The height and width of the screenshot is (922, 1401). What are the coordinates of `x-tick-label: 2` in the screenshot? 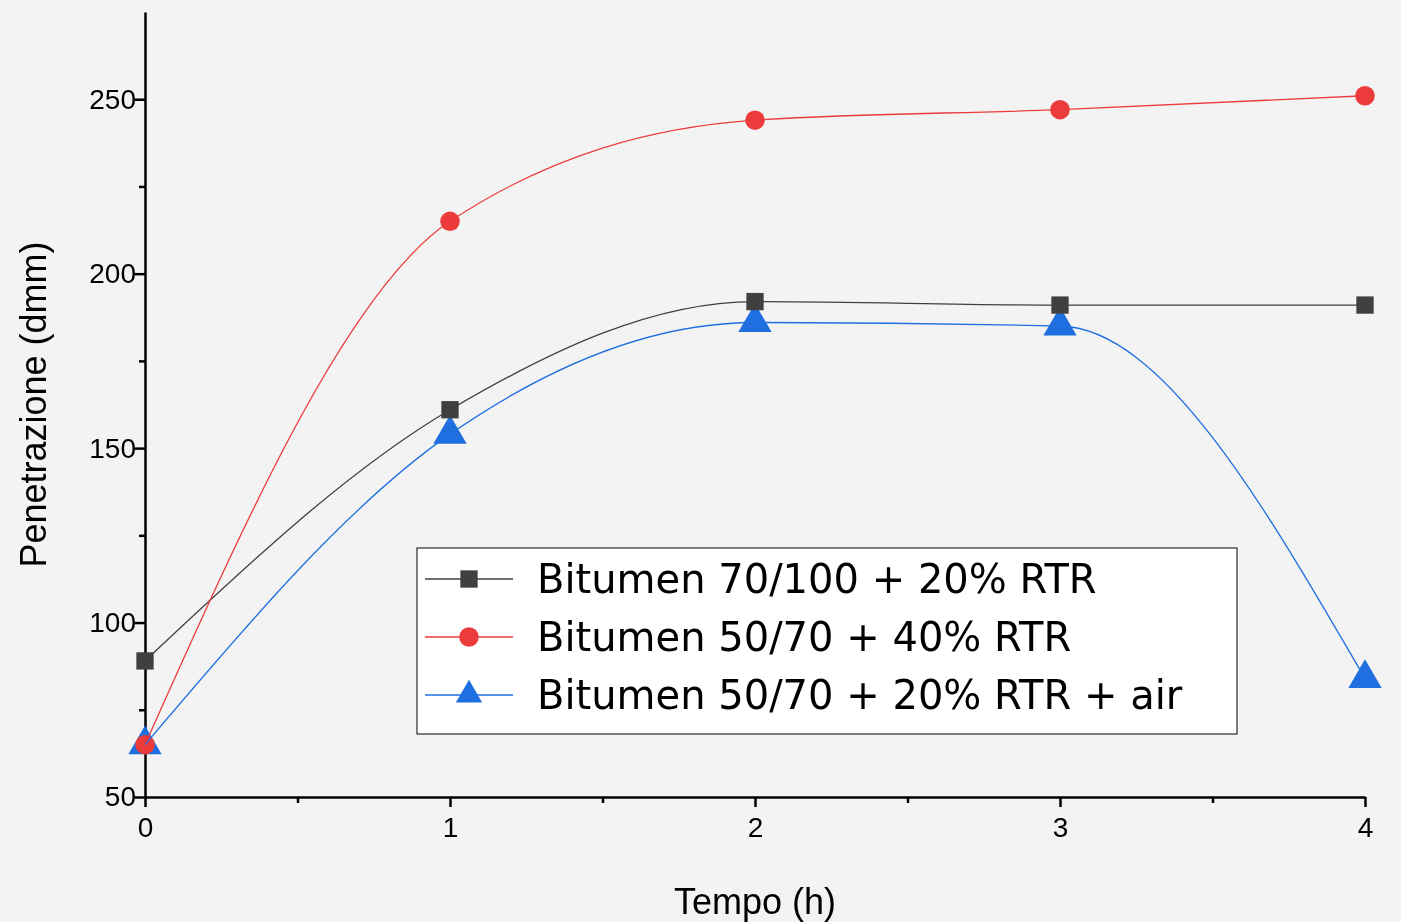 It's located at (755, 827).